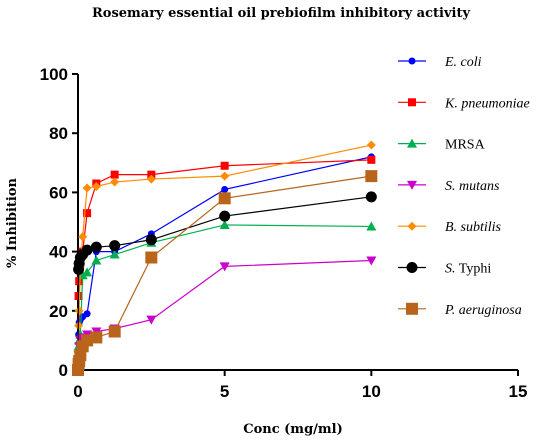  Describe the element at coordinates (444, 269) in the screenshot. I see `legend-item-5: S. Typhi` at that location.